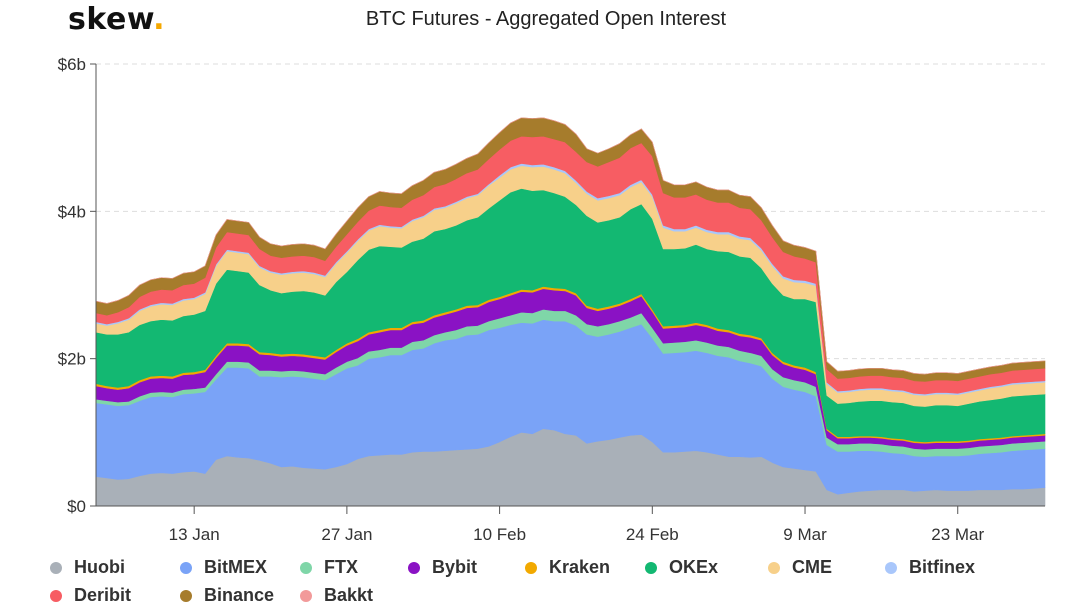 The width and height of the screenshot is (1080, 613). I want to click on legend-item-bakkt: Bakkt, so click(336, 595).